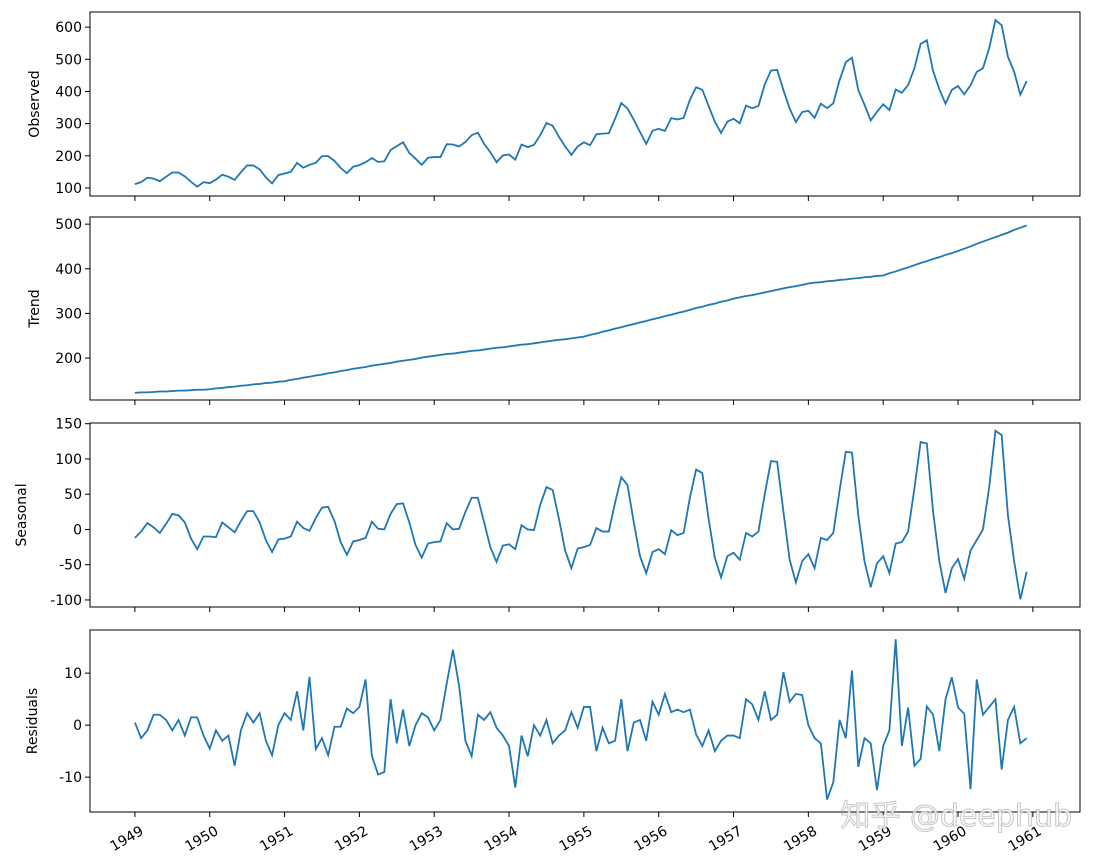 Image resolution: width=1100 pixels, height=866 pixels. Describe the element at coordinates (22, 514) in the screenshot. I see `y-axis-label: Seasonal` at that location.